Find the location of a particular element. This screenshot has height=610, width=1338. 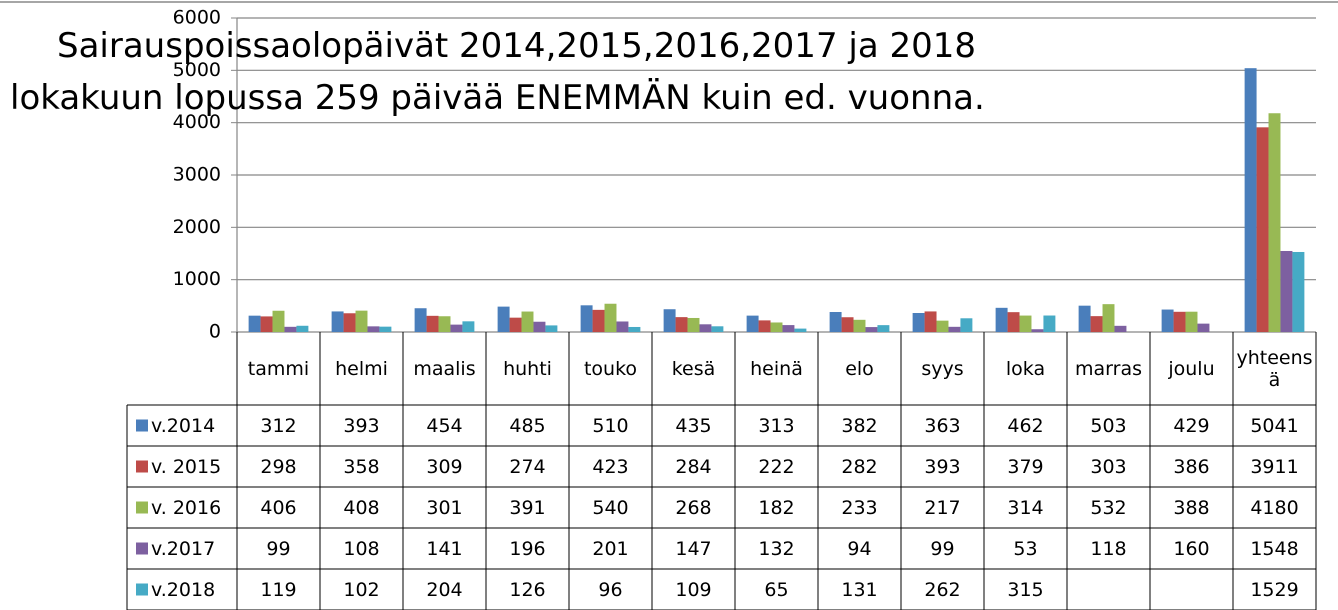

y-tick-label: 5000 is located at coordinates (197, 70).